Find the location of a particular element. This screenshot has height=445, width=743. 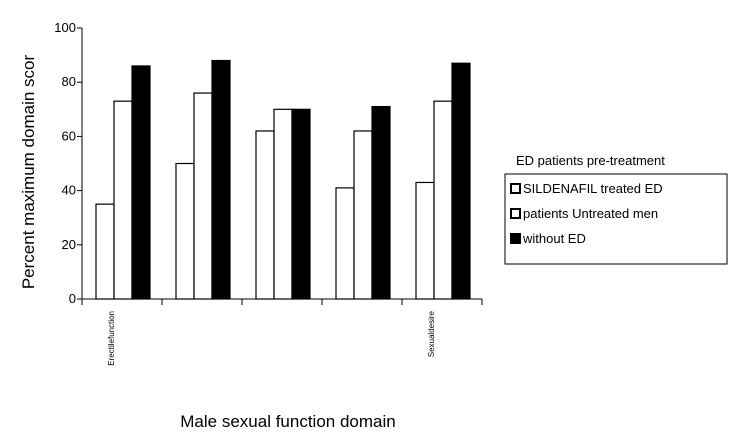

legend-box is located at coordinates (616, 219).